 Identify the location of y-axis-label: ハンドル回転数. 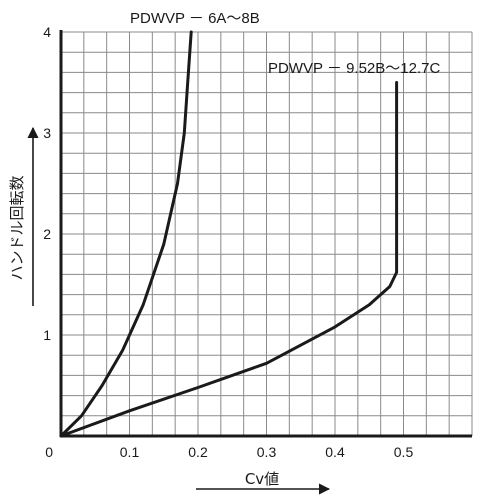
(17, 227).